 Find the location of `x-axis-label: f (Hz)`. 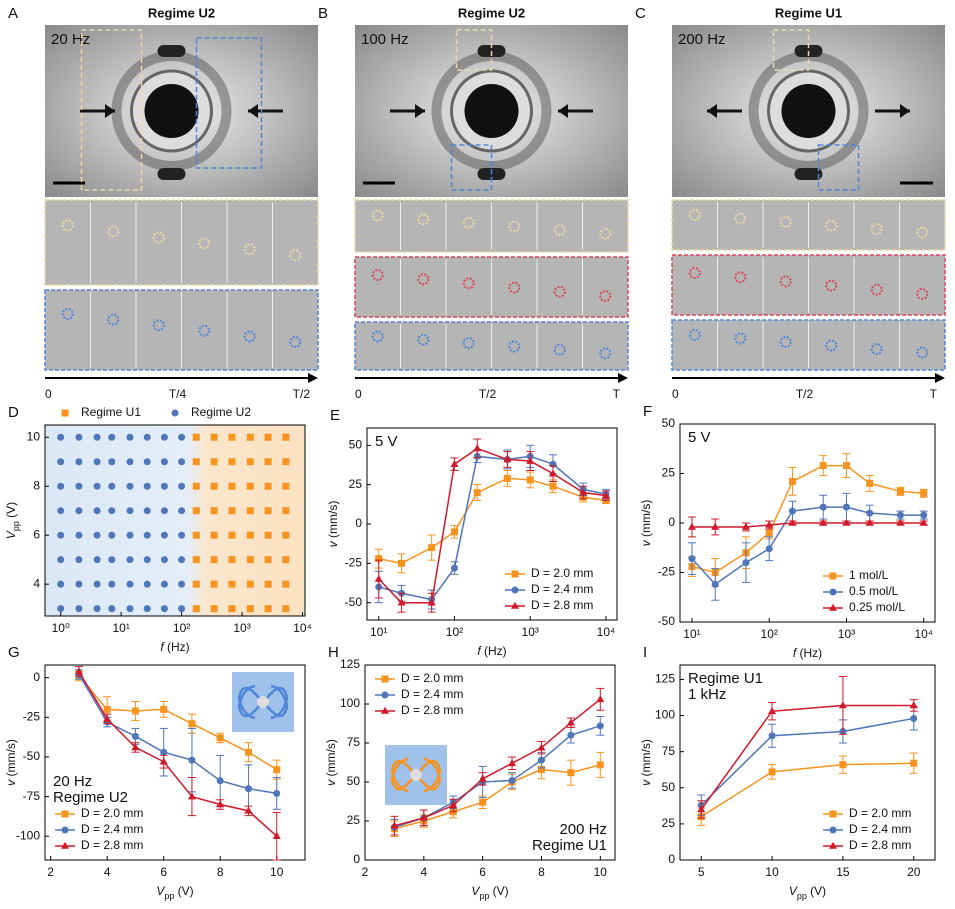

x-axis-label: f (Hz) is located at coordinates (491, 651).